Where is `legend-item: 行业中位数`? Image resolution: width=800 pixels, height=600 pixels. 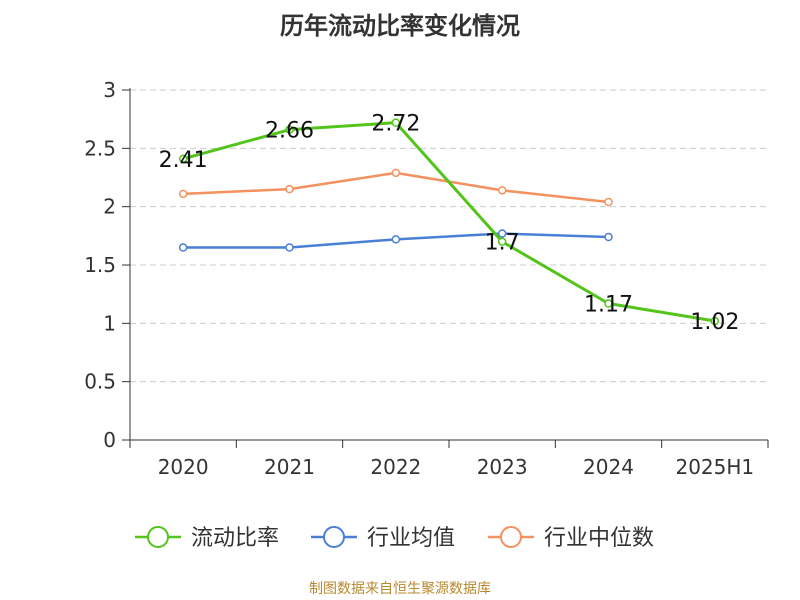 legend-item: 行业中位数 is located at coordinates (571, 538).